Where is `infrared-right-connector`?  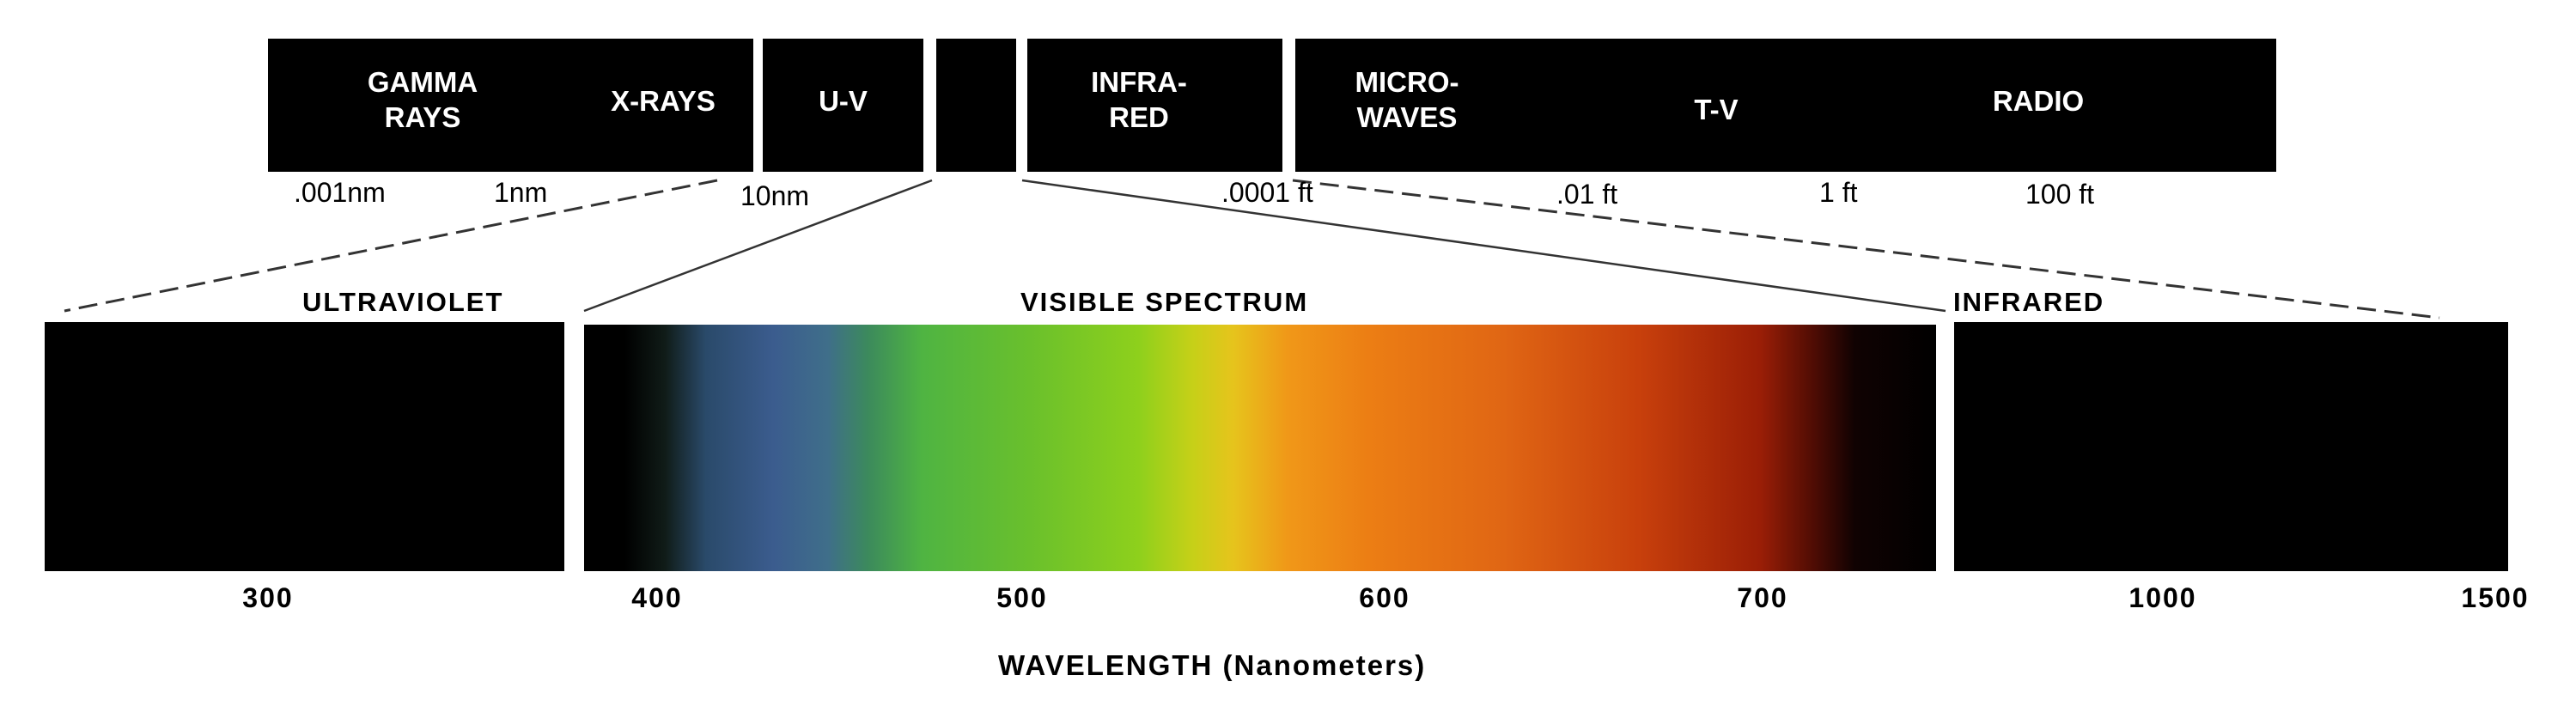
infrared-right-connector is located at coordinates (1866, 249).